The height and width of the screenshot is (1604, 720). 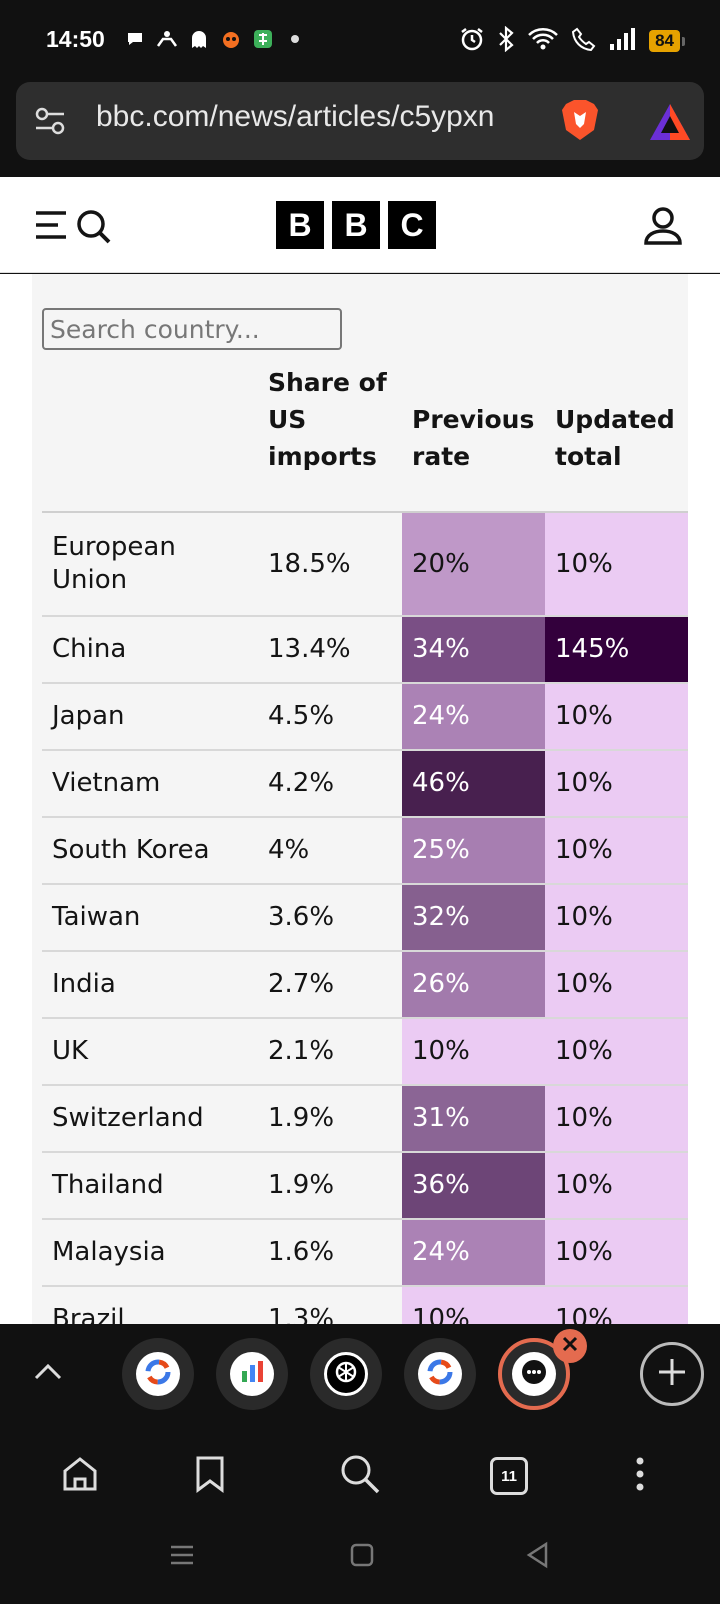 I want to click on signal-icon, so click(x=623, y=41).